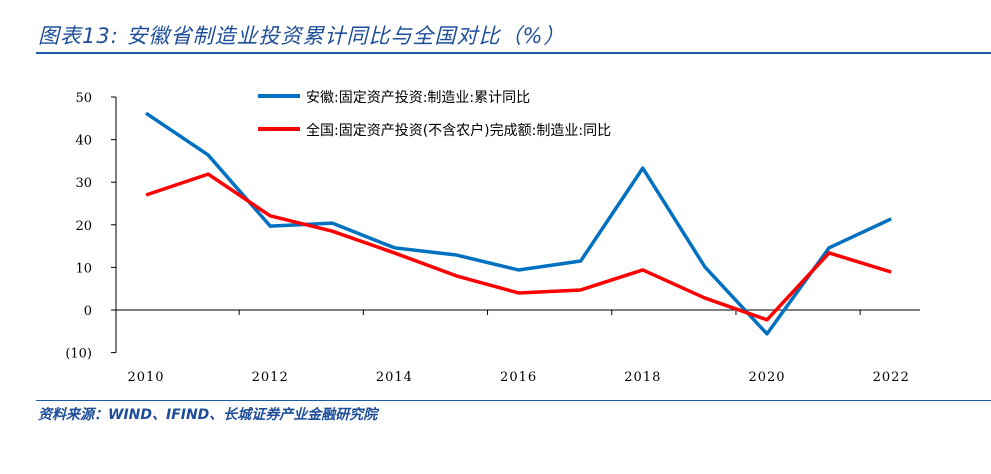  I want to click on x-tick-label: 2012, so click(270, 377).